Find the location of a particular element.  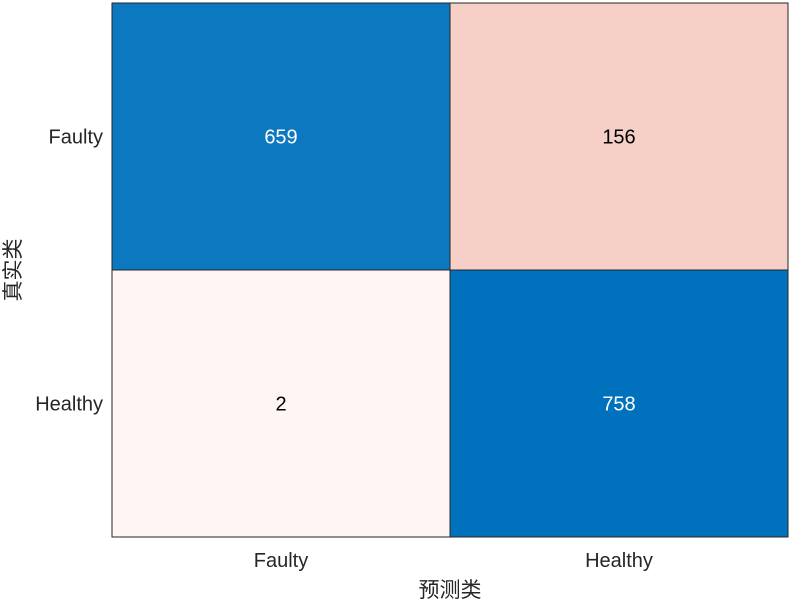

cell-value-label: 156 is located at coordinates (618, 138).